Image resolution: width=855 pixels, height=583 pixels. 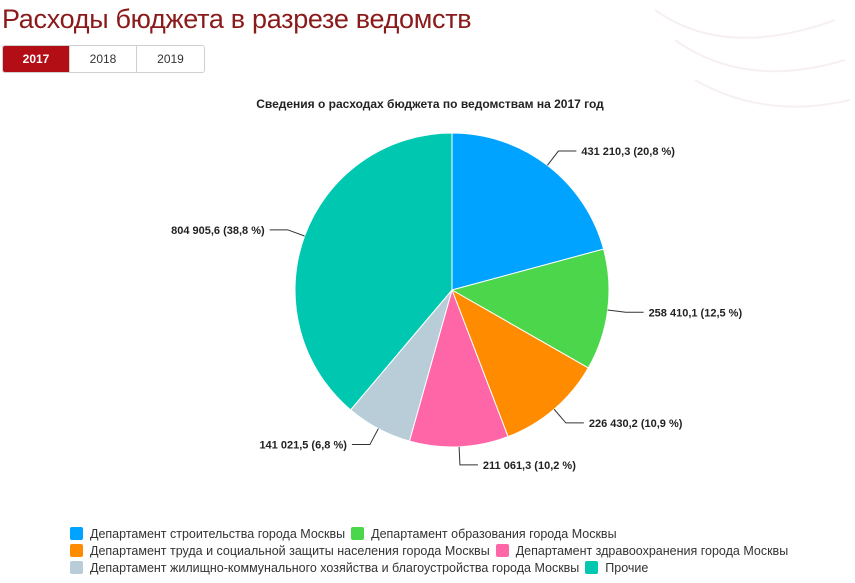 I want to click on legend-item-other: Прочие, so click(x=616, y=568).